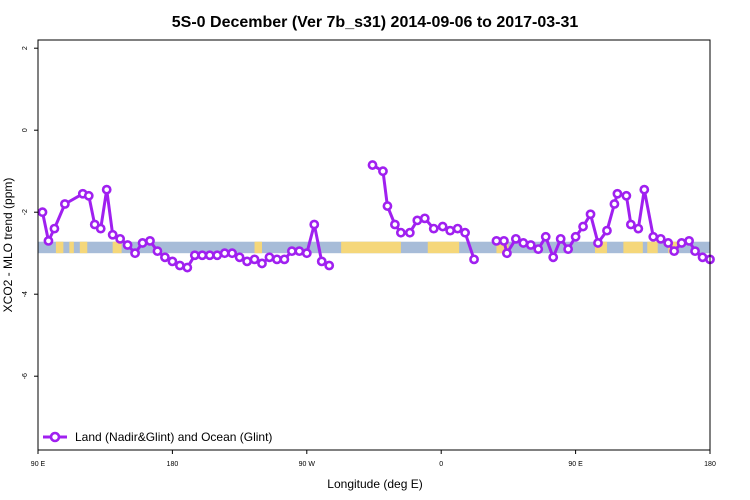 The width and height of the screenshot is (750, 500). Describe the element at coordinates (307, 464) in the screenshot. I see `x-tick-label: 90 W` at that location.